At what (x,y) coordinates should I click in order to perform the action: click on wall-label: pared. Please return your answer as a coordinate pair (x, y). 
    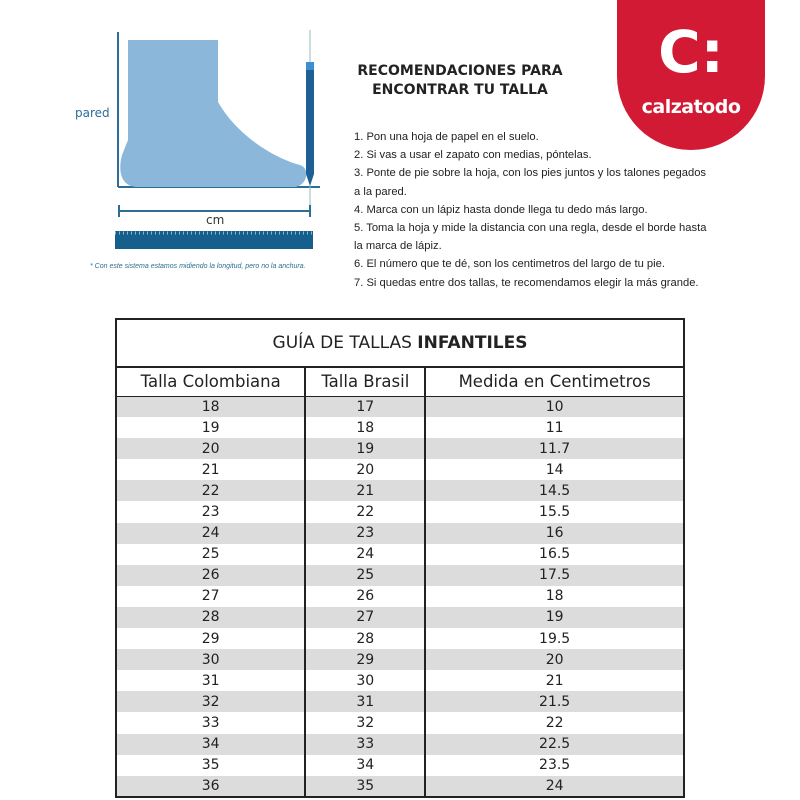
    Looking at the image, I should click on (92, 113).